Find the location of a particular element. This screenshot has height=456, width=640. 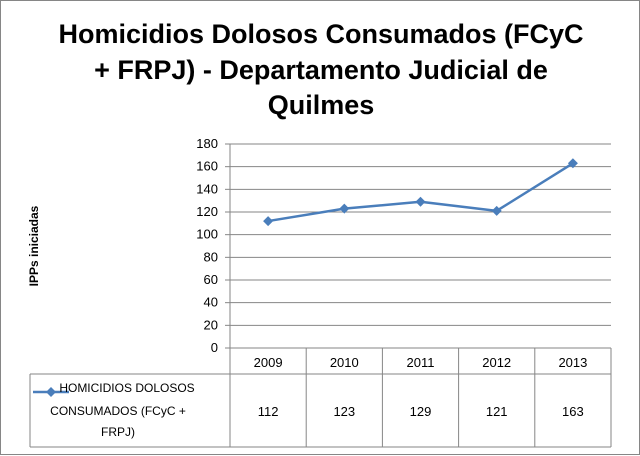

x-tick-label: 2013 is located at coordinates (572, 362).